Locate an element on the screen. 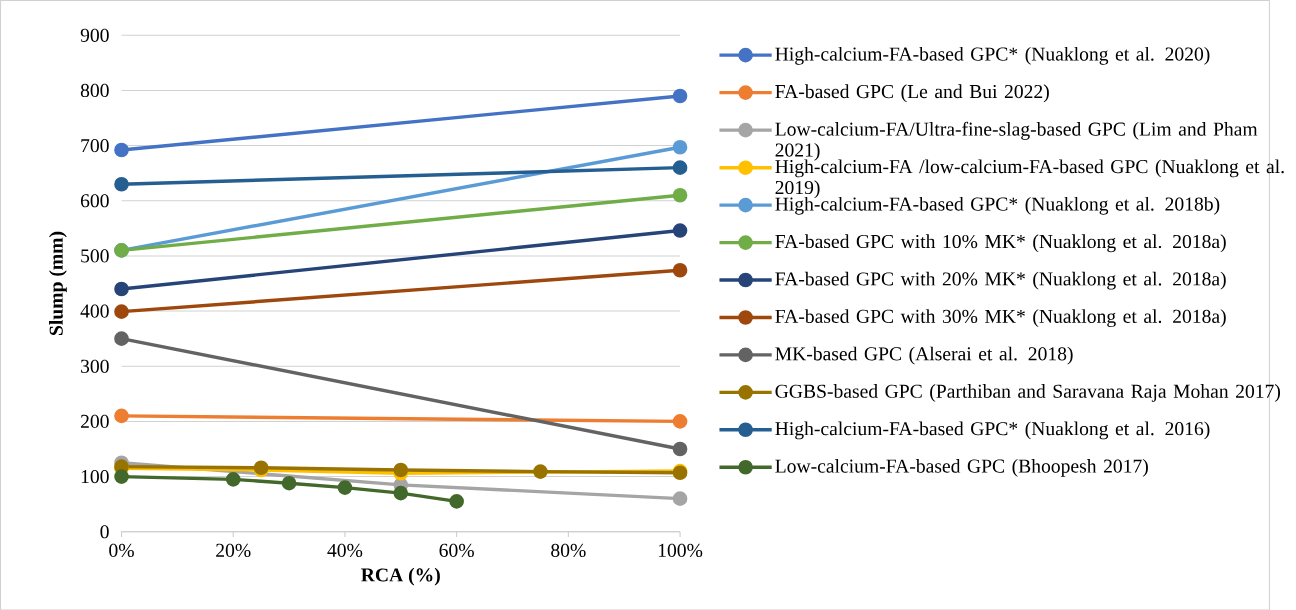  x-axis-title: RCA (%) is located at coordinates (400, 576).